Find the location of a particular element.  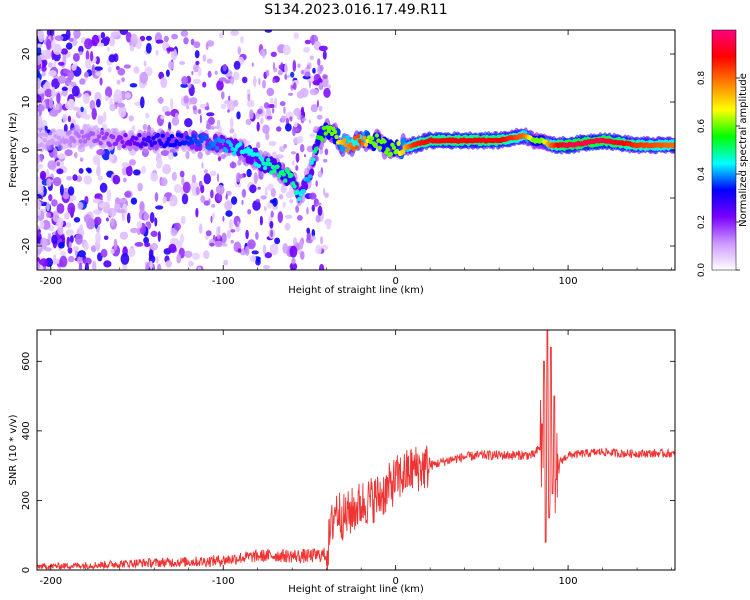

x-tick-label: -100 is located at coordinates (223, 581).